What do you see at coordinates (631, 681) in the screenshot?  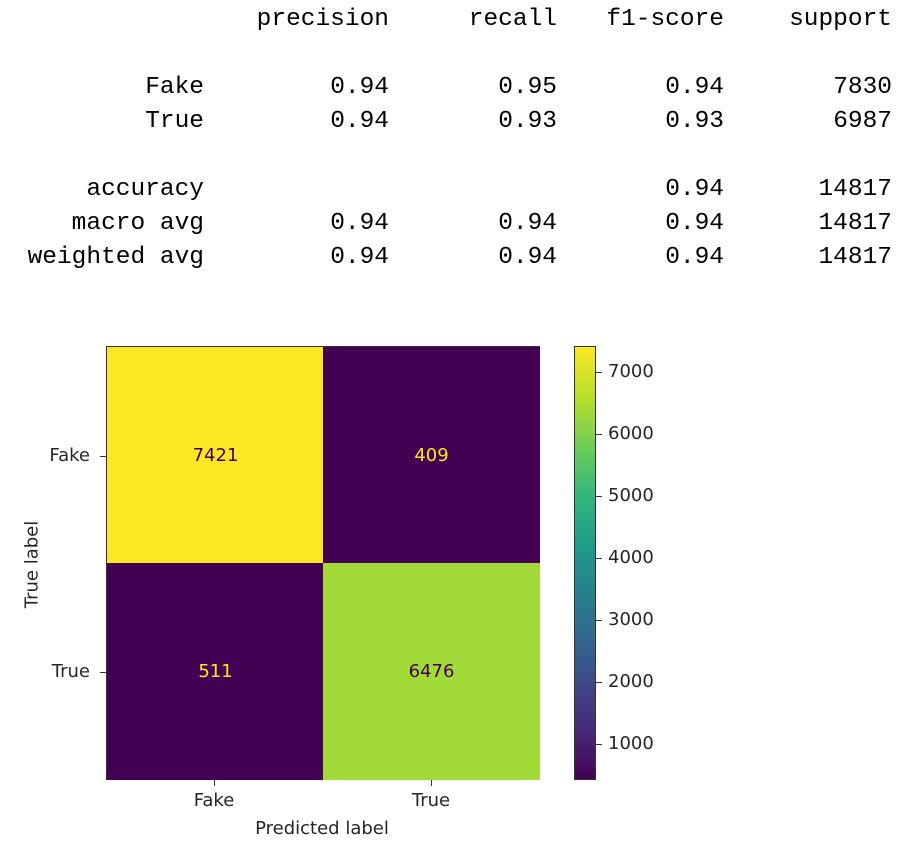 I see `colorbar-label-2000: 2000` at bounding box center [631, 681].